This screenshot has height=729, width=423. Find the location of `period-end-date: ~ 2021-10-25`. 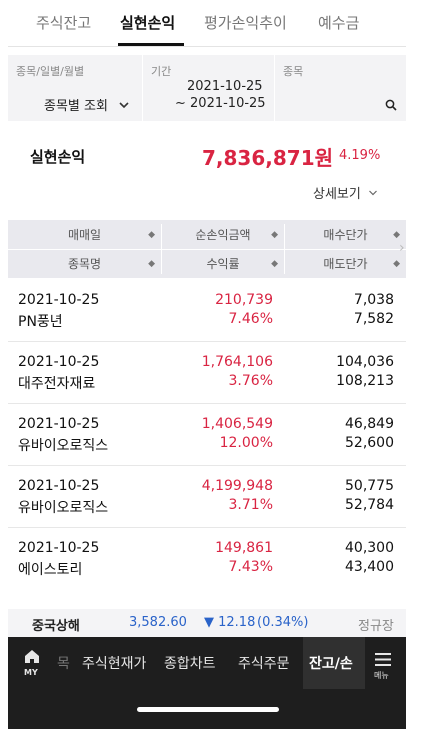

period-end-date: ~ 2021-10-25 is located at coordinates (220, 103).